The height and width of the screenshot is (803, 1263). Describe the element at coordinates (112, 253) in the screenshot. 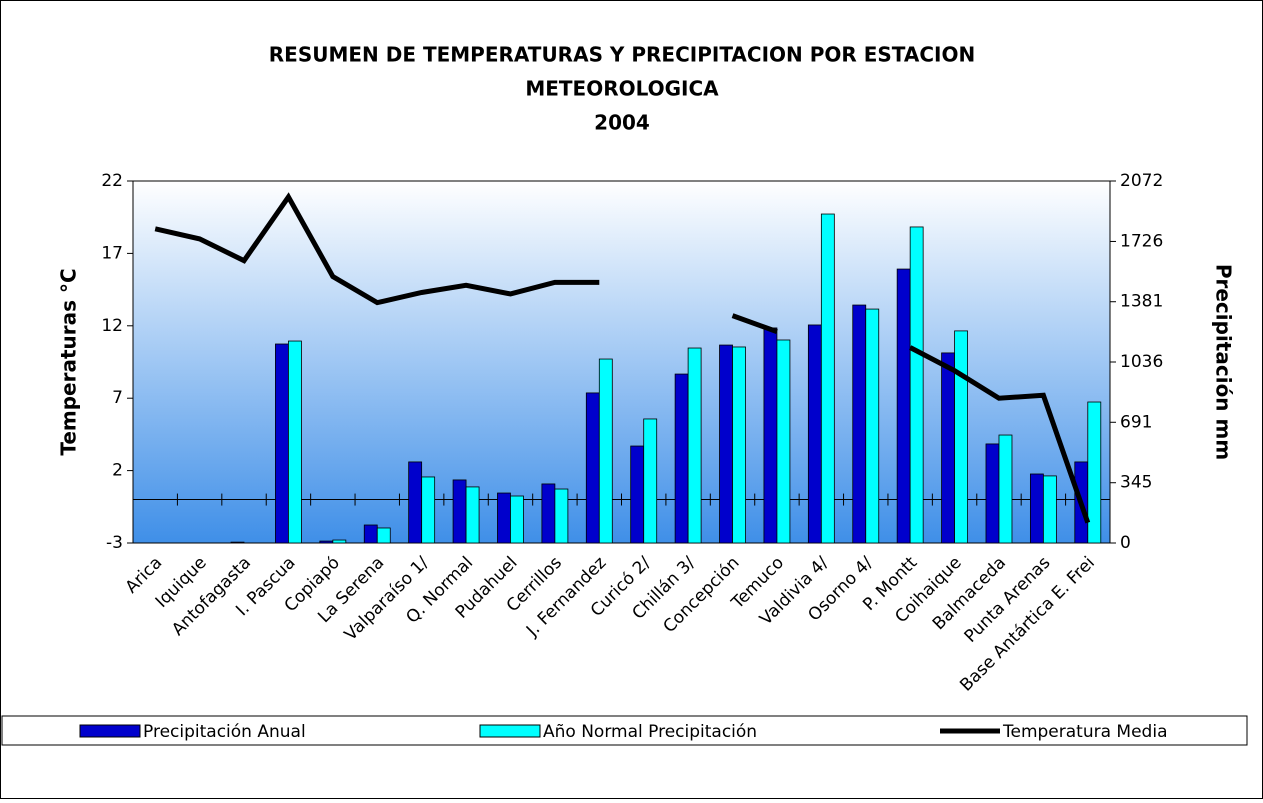

I see `y-tick-label: 17` at that location.